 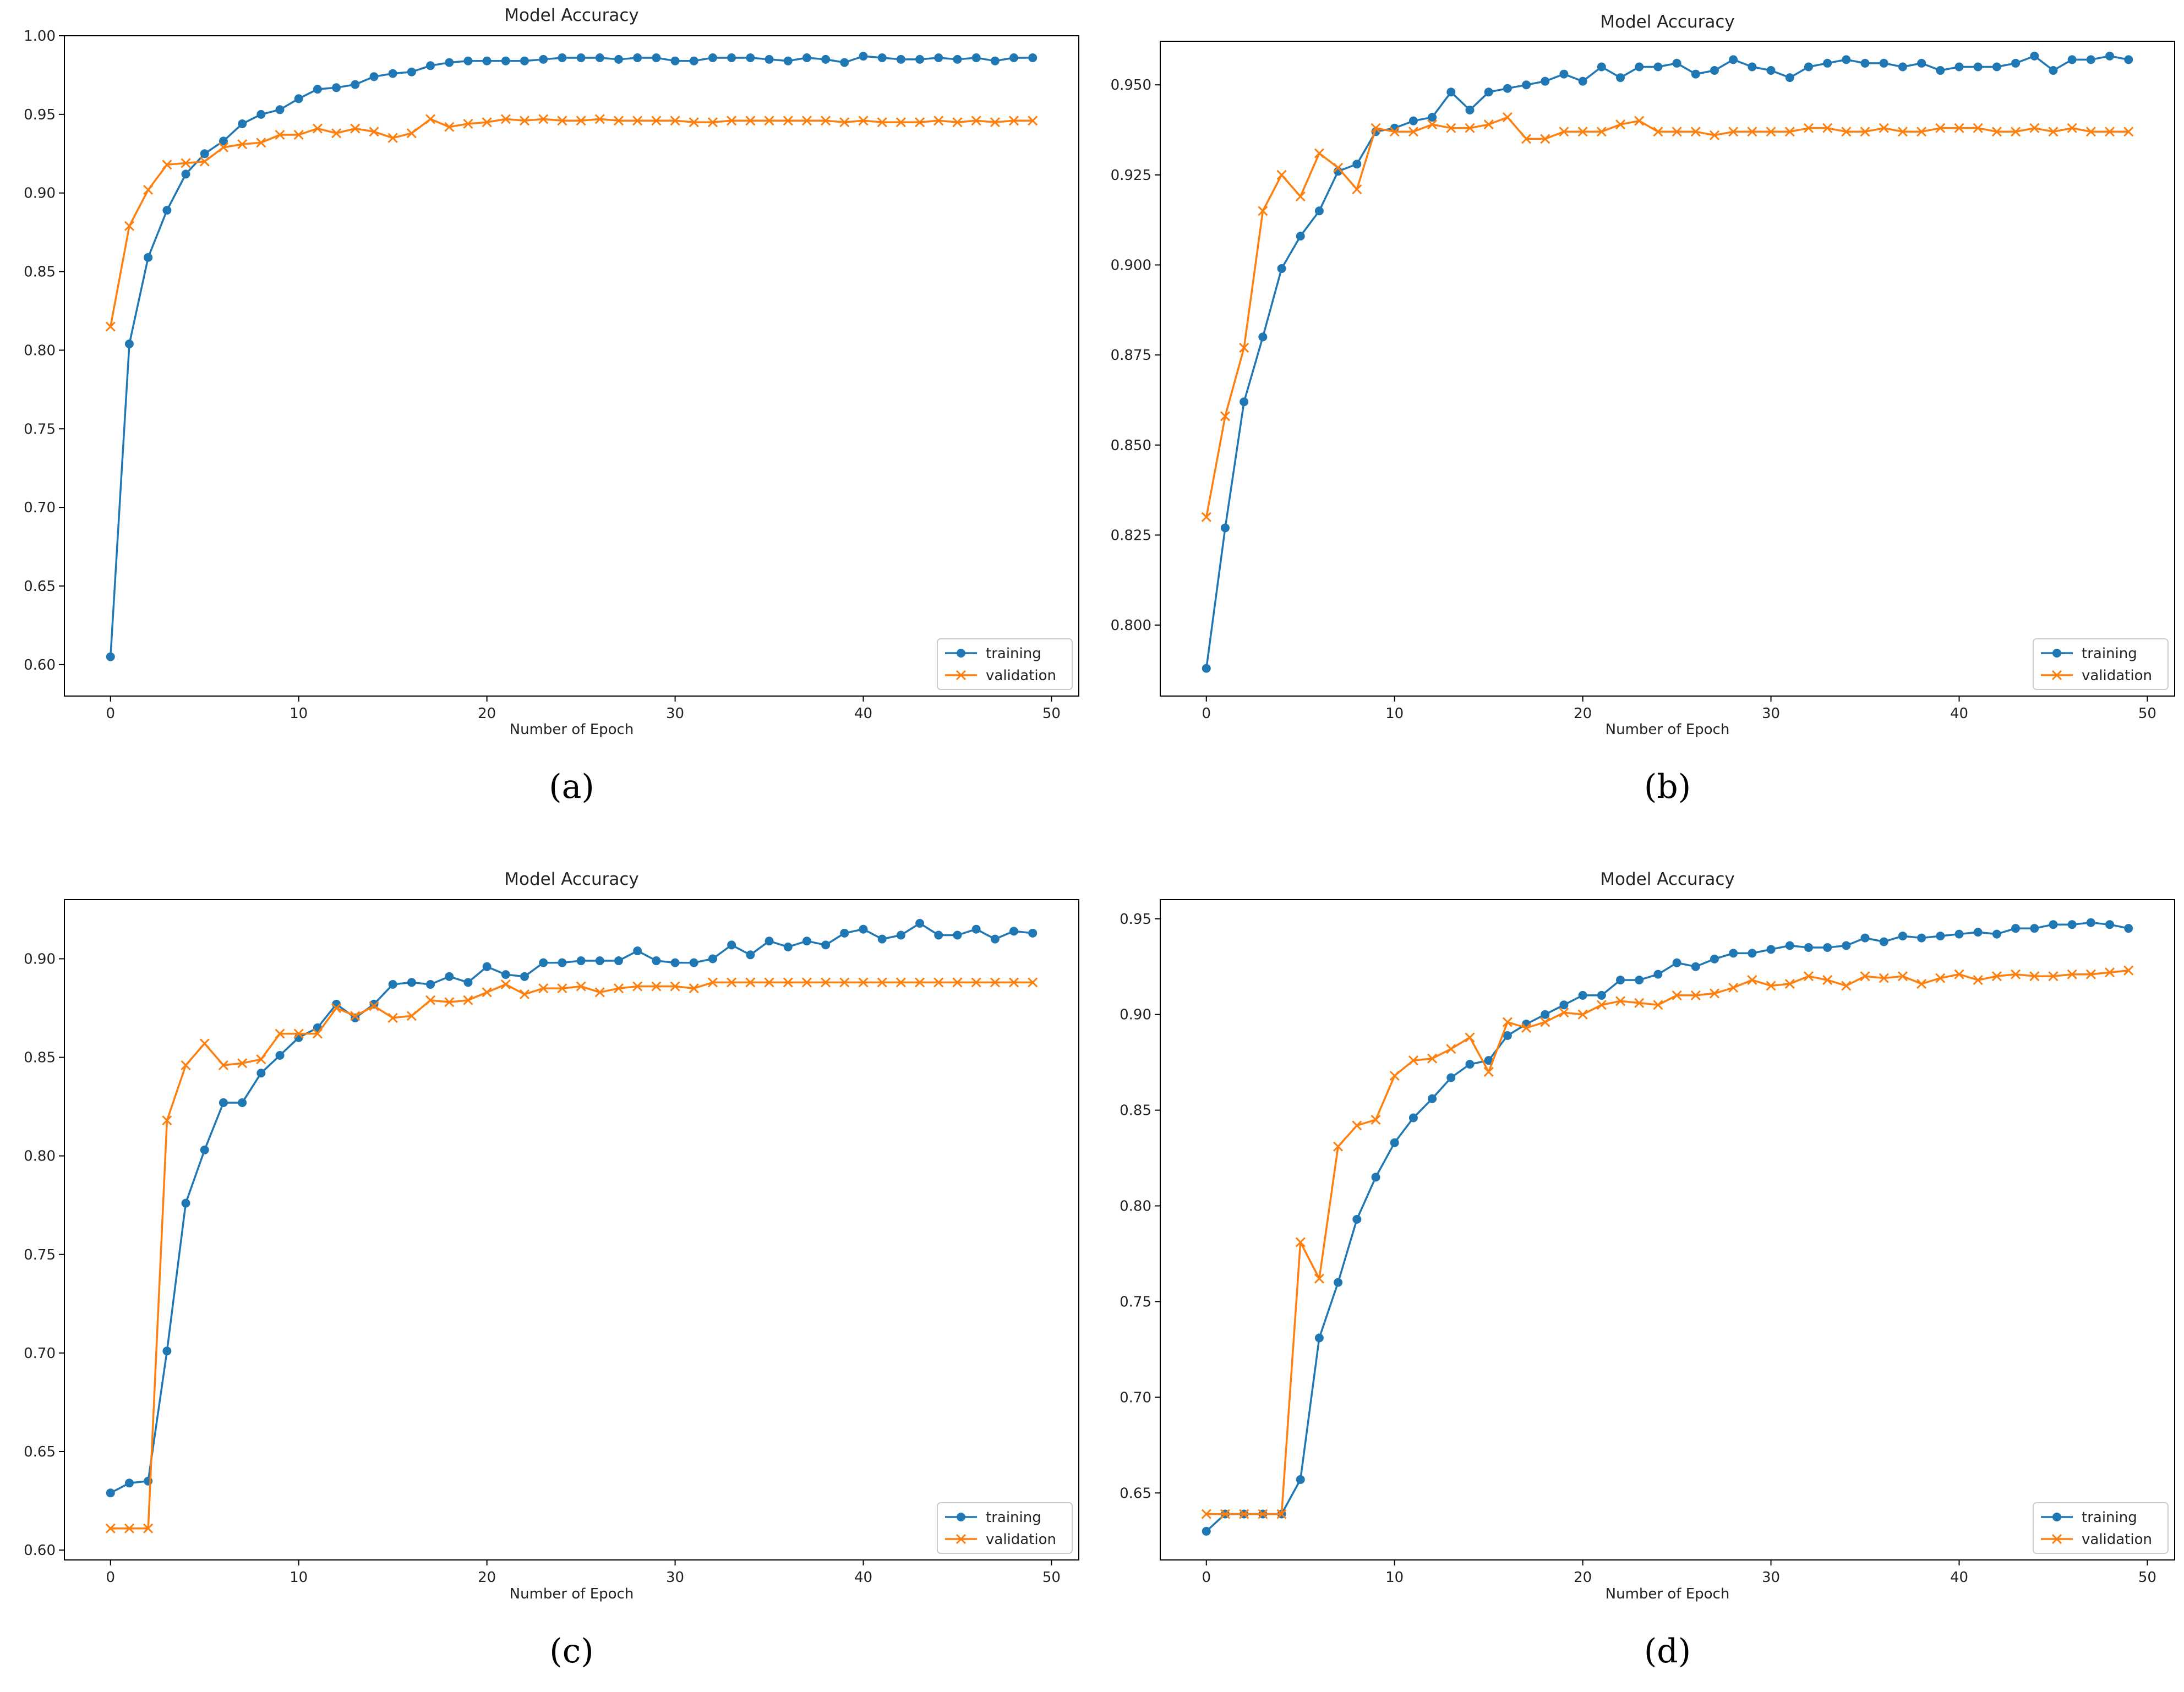 What do you see at coordinates (1771, 1577) in the screenshot?
I see `x-tick-label: 30` at bounding box center [1771, 1577].